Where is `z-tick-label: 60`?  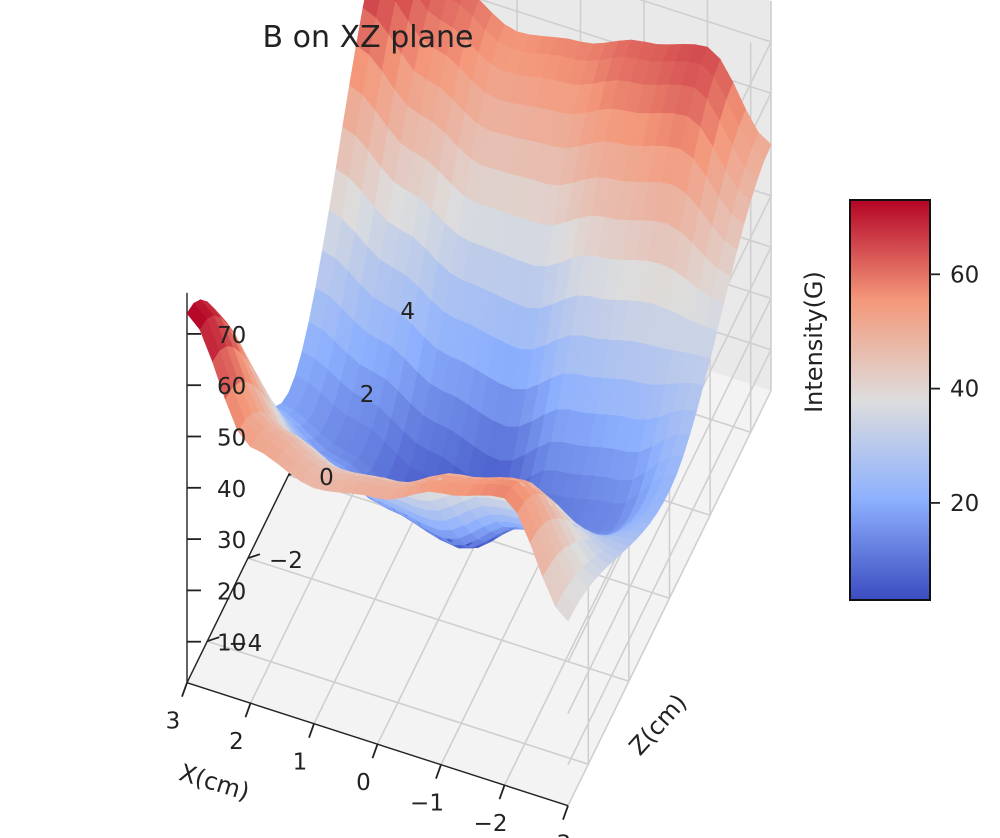
z-tick-label: 60 is located at coordinates (231, 387).